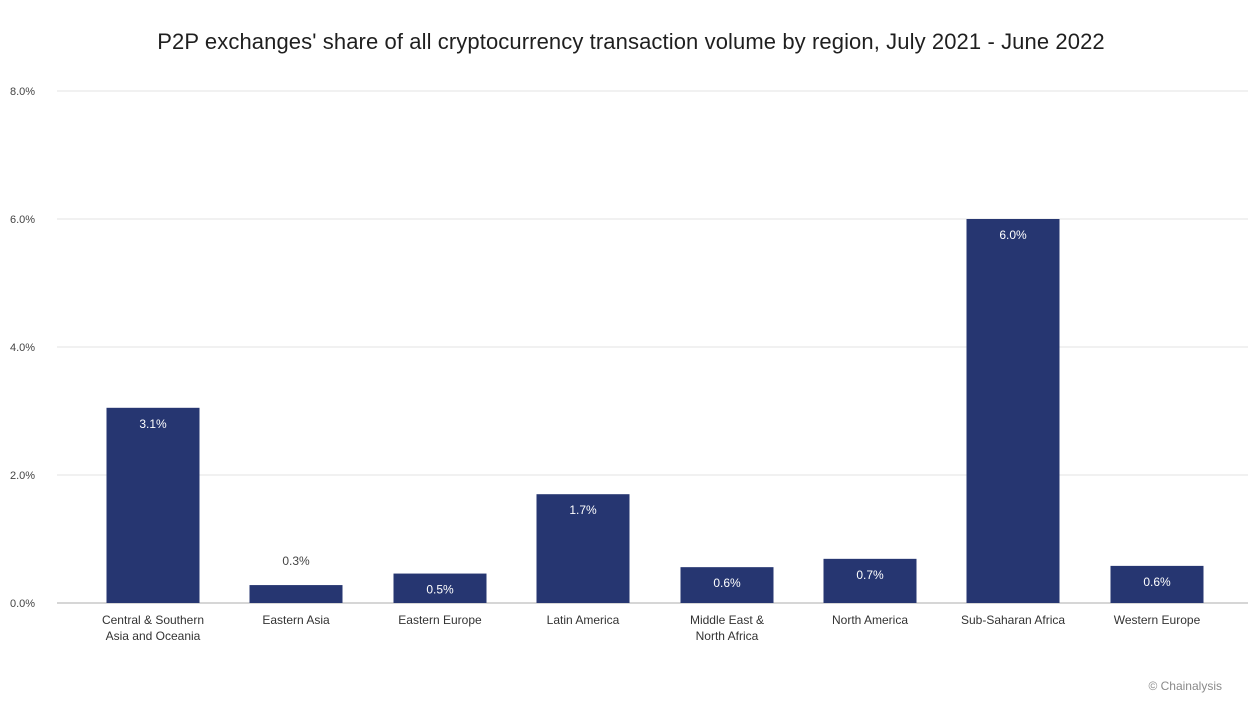 The height and width of the screenshot is (706, 1250). I want to click on y-axis-ticks: 0.0% 2.0% 4.0% 6.0% 8.0%, so click(22, 348).